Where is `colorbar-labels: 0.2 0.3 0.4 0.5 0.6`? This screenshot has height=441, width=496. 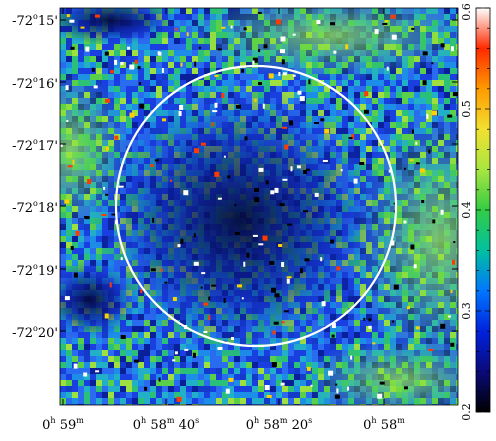 colorbar-labels: 0.2 0.3 0.4 0.5 0.6 is located at coordinates (466, 212).